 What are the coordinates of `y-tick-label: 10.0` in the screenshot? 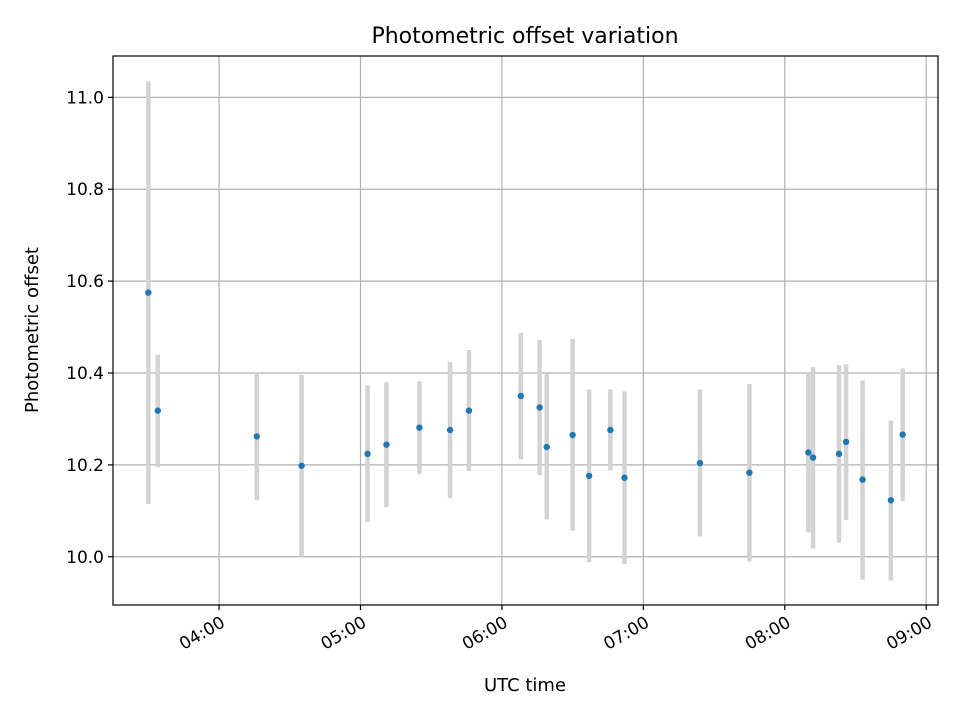 It's located at (85, 558).